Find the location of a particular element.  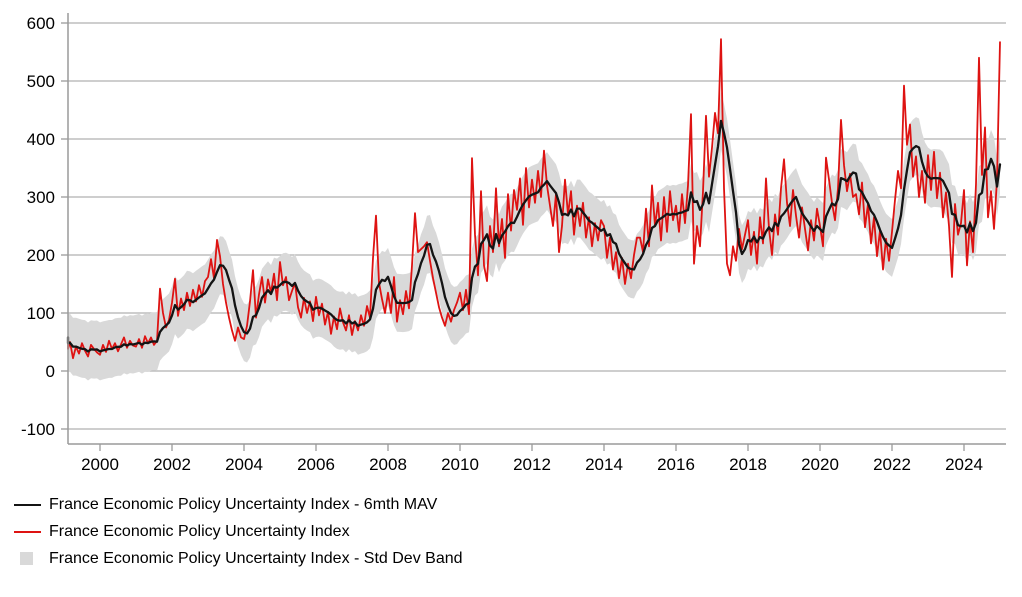

y-tick-label: 400 is located at coordinates (41, 139).